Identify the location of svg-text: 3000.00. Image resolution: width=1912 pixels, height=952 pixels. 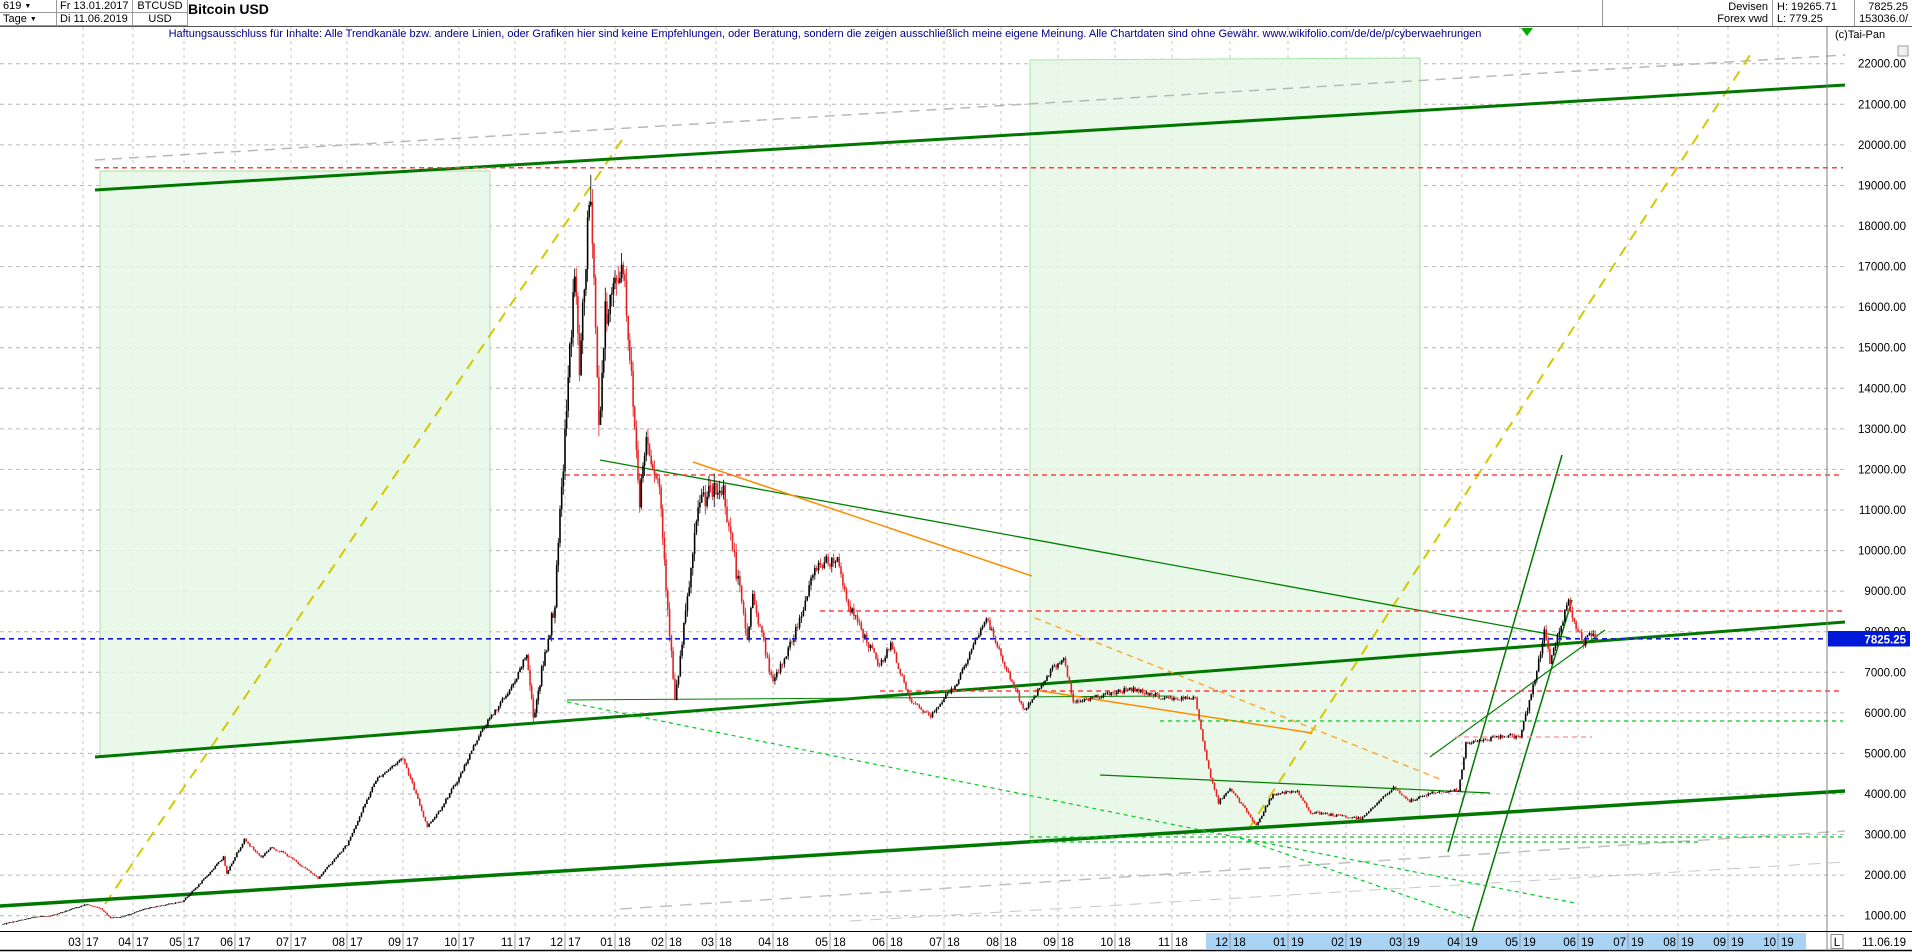
(1885, 836).